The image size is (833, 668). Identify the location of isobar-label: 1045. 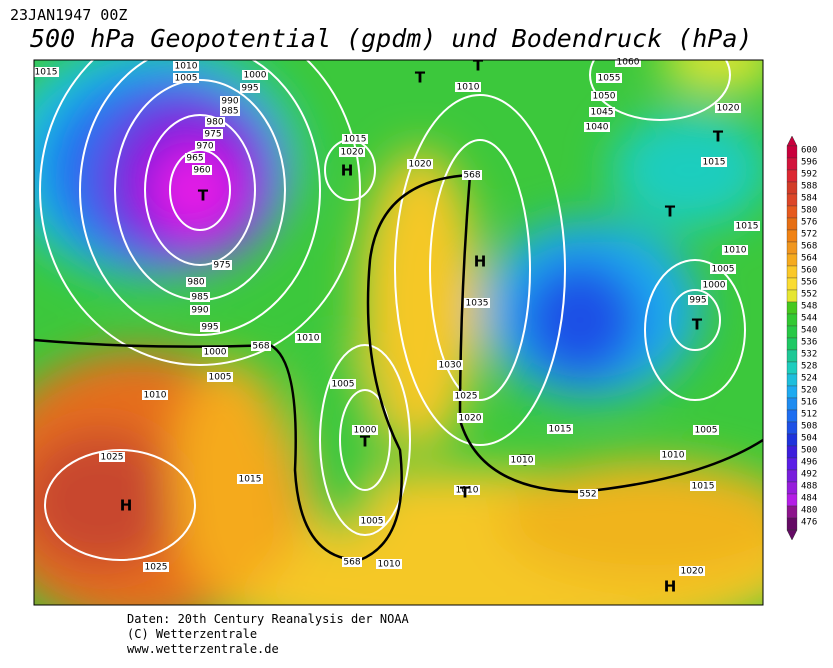
(602, 113).